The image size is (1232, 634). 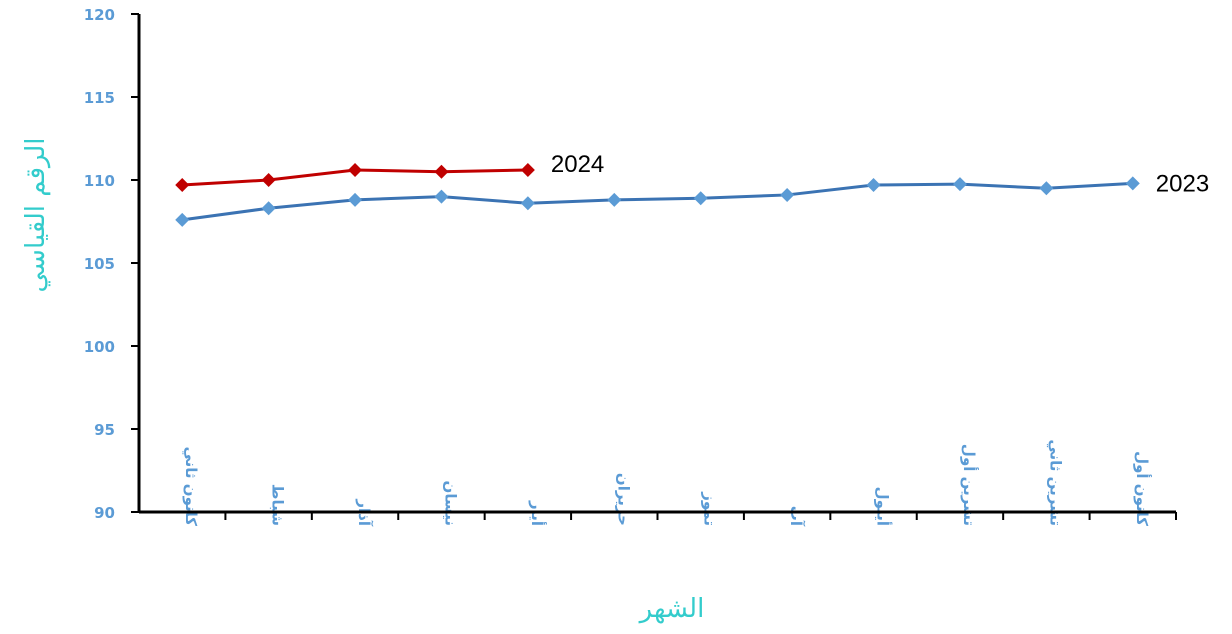 I want to click on series-label: 2023, so click(x=1182, y=183).